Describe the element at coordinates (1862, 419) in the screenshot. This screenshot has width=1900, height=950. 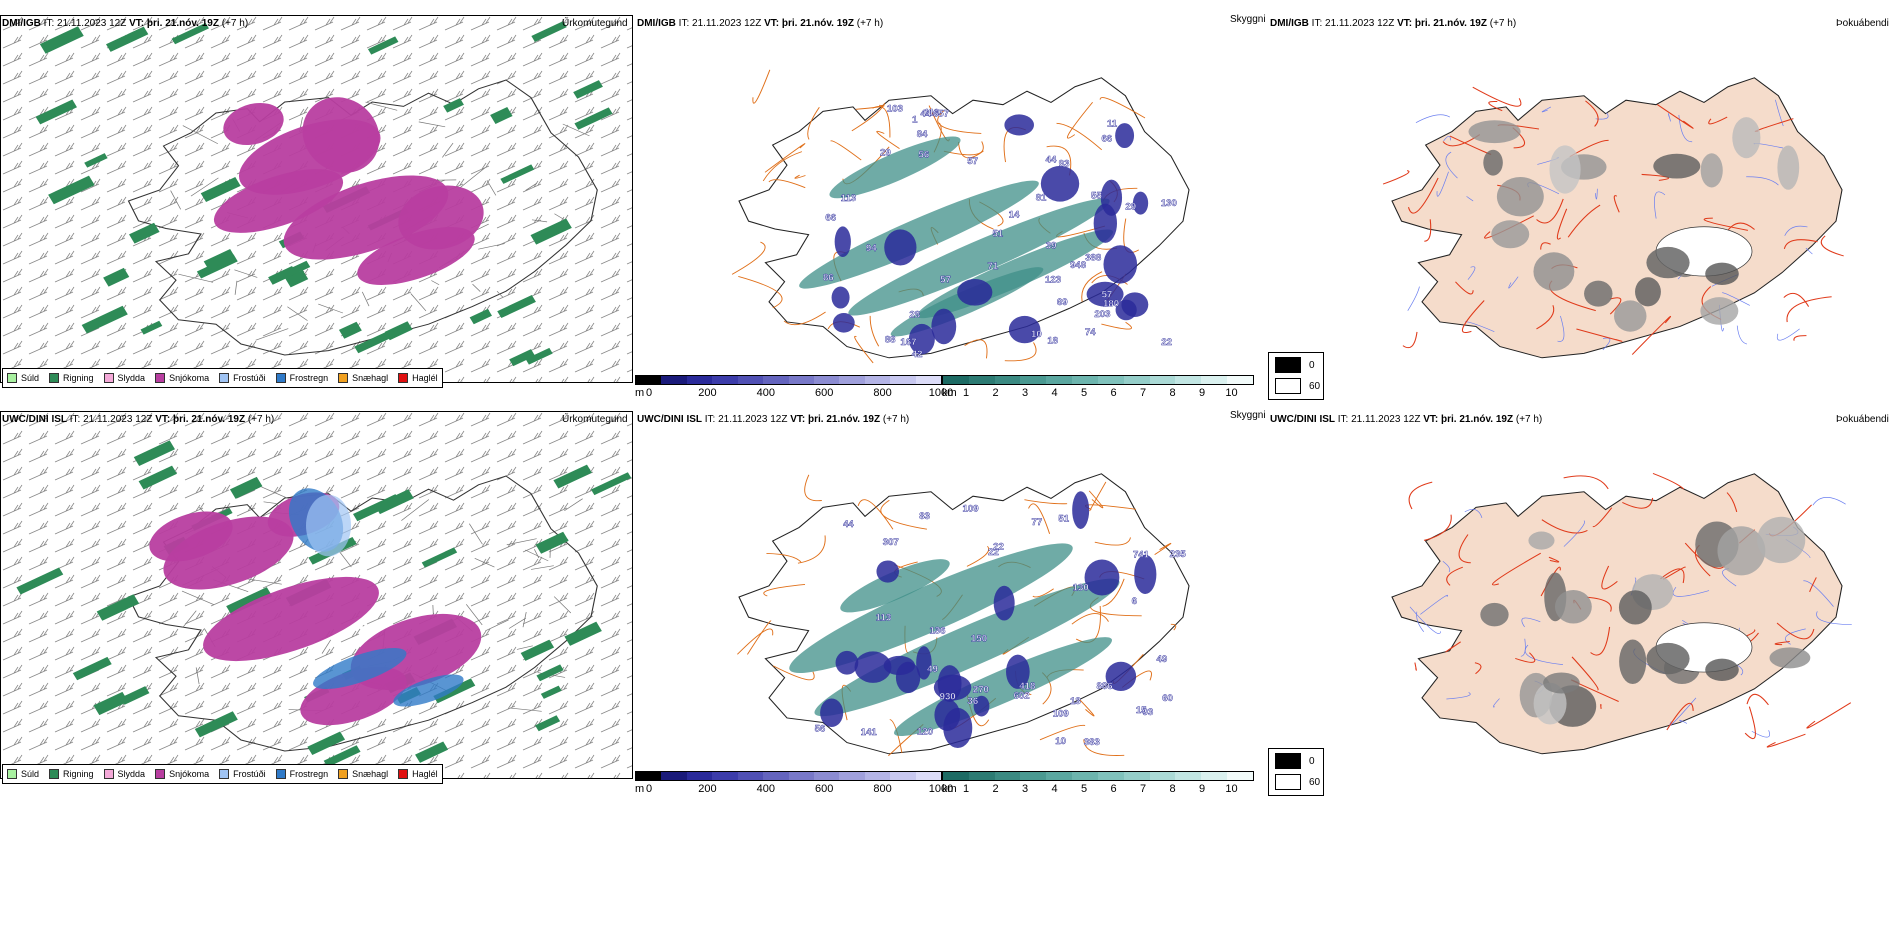
I see `fog-title: Þokuábendi` at that location.